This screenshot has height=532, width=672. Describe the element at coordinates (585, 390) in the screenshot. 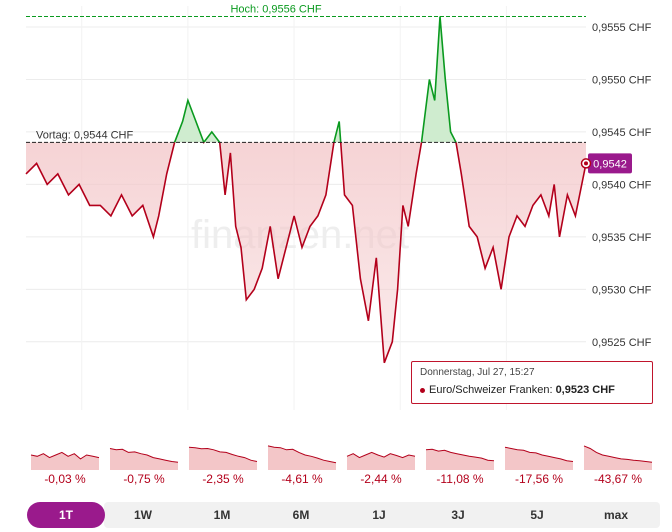

I see `tooltip-value: 0,9523 CHF` at that location.